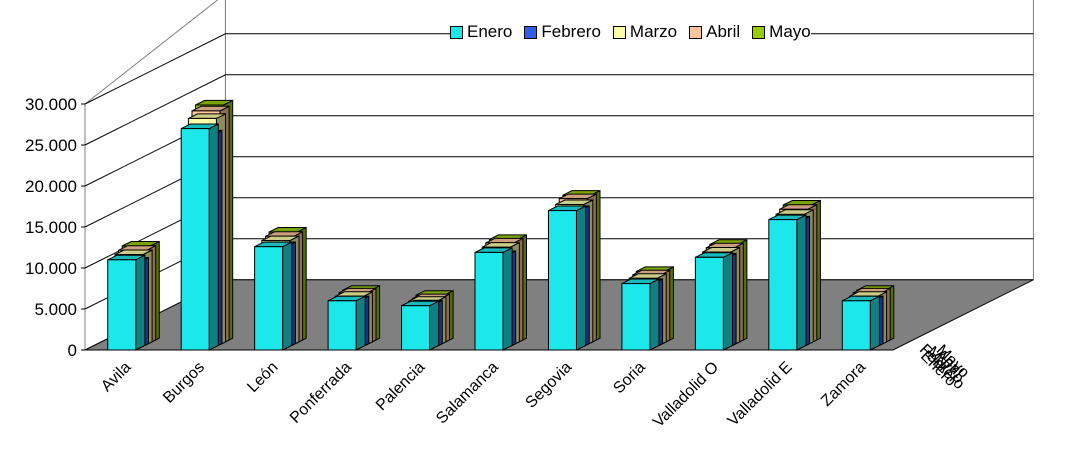 This screenshot has height=462, width=1073. I want to click on legend-label: Abril, so click(723, 31).